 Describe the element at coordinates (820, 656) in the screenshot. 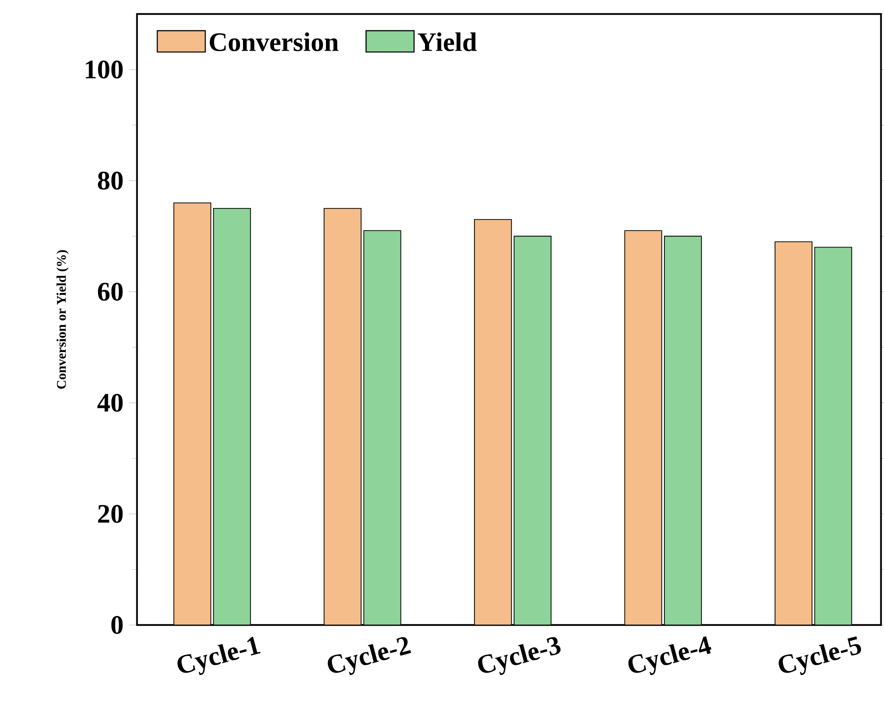

I see `x-tick-label: Cycle-5` at that location.